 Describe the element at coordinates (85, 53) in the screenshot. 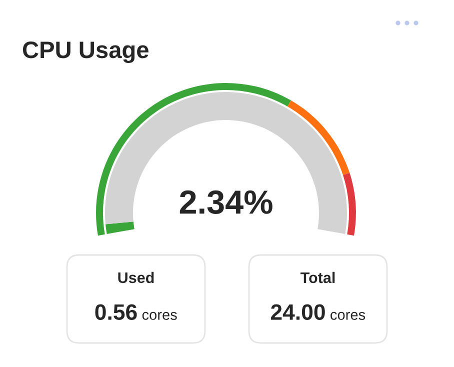

I see `chart-title: CPU Usage` at that location.